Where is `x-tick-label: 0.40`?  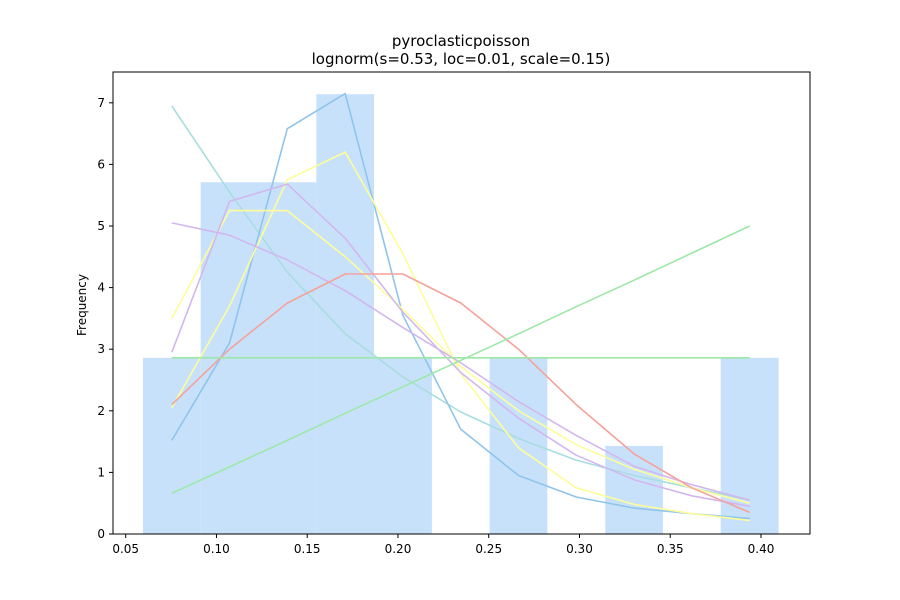 x-tick-label: 0.40 is located at coordinates (761, 549).